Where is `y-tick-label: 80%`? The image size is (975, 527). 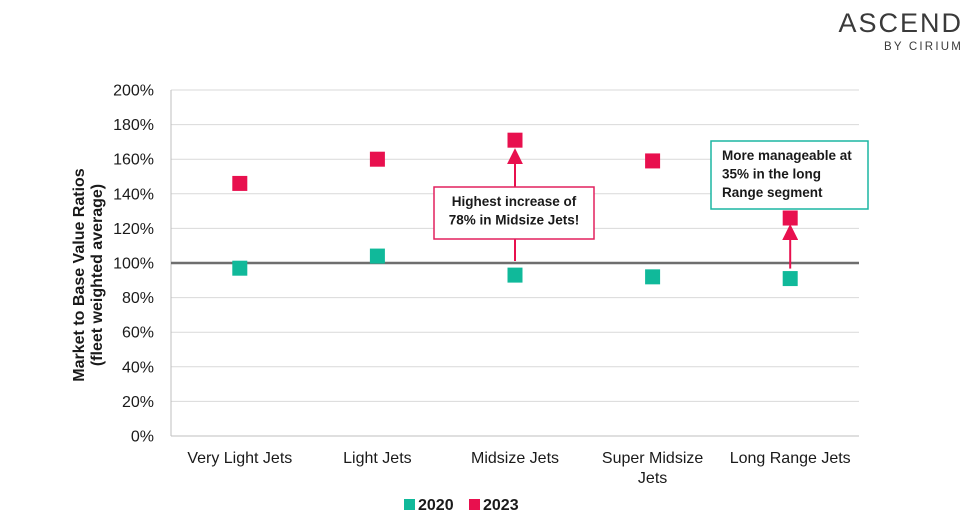
y-tick-label: 80% is located at coordinates (138, 298).